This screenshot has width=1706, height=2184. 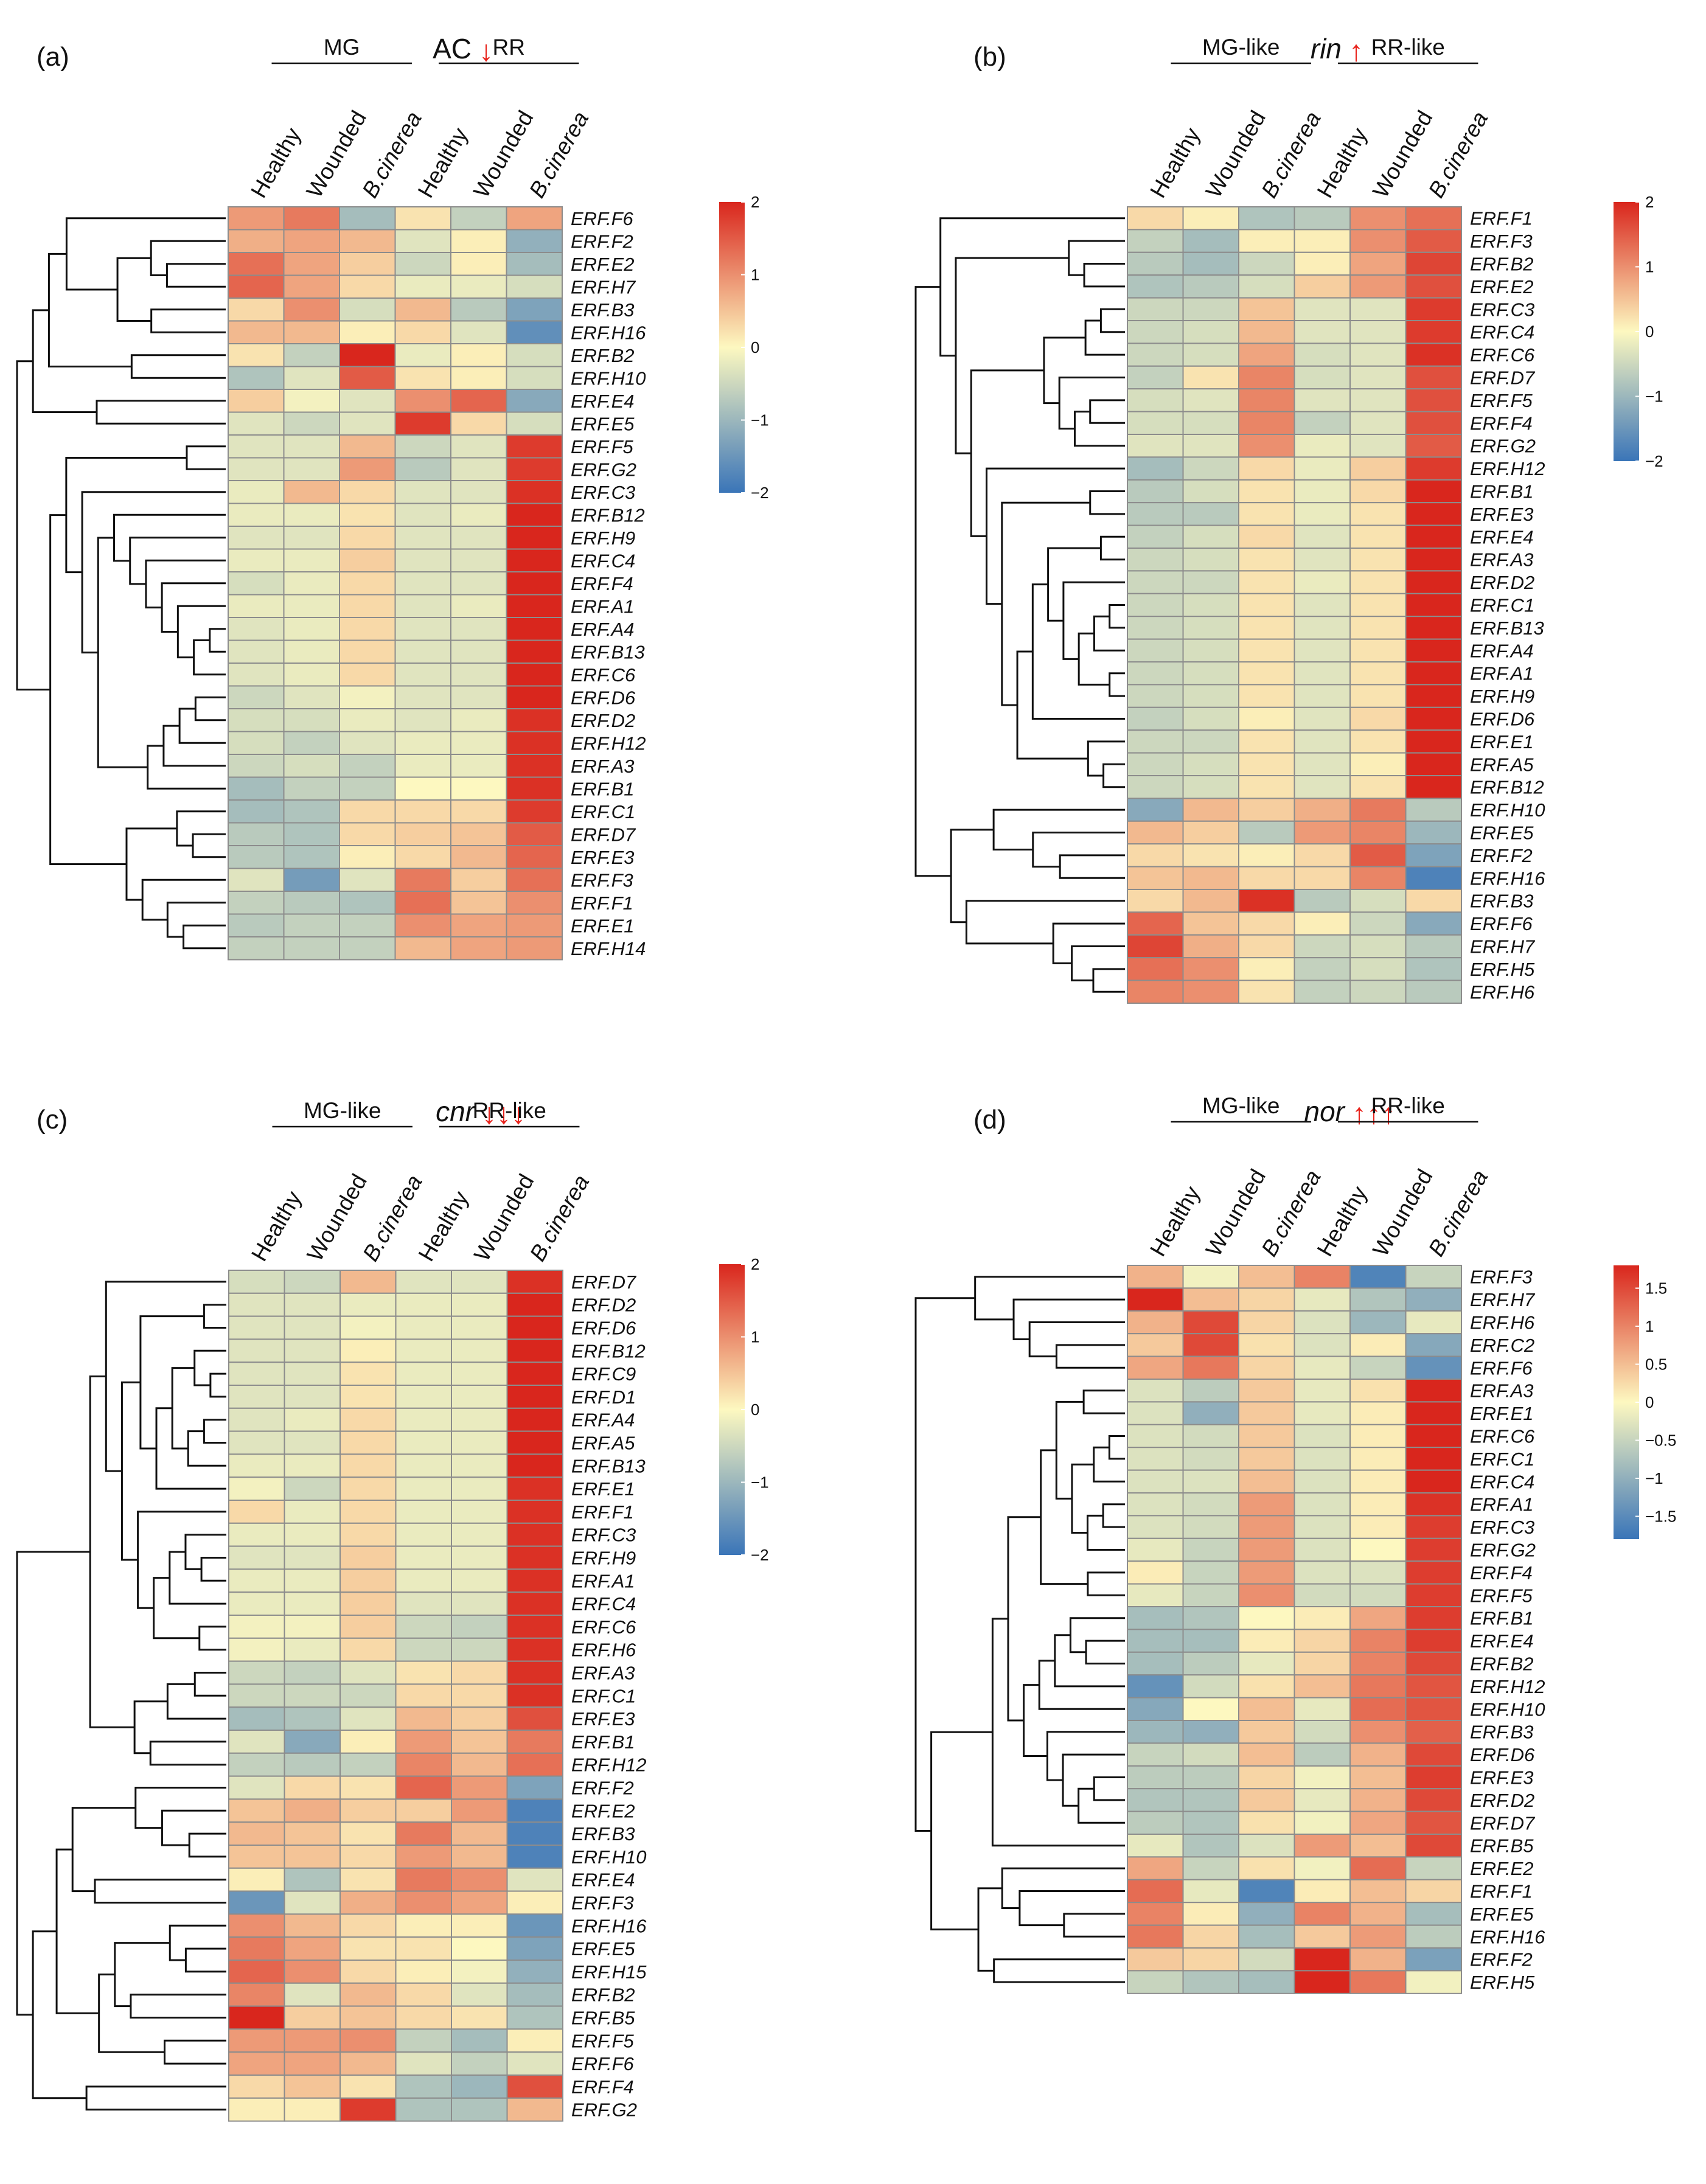 I want to click on legend-tick-label: 0, so click(x=1649, y=331).